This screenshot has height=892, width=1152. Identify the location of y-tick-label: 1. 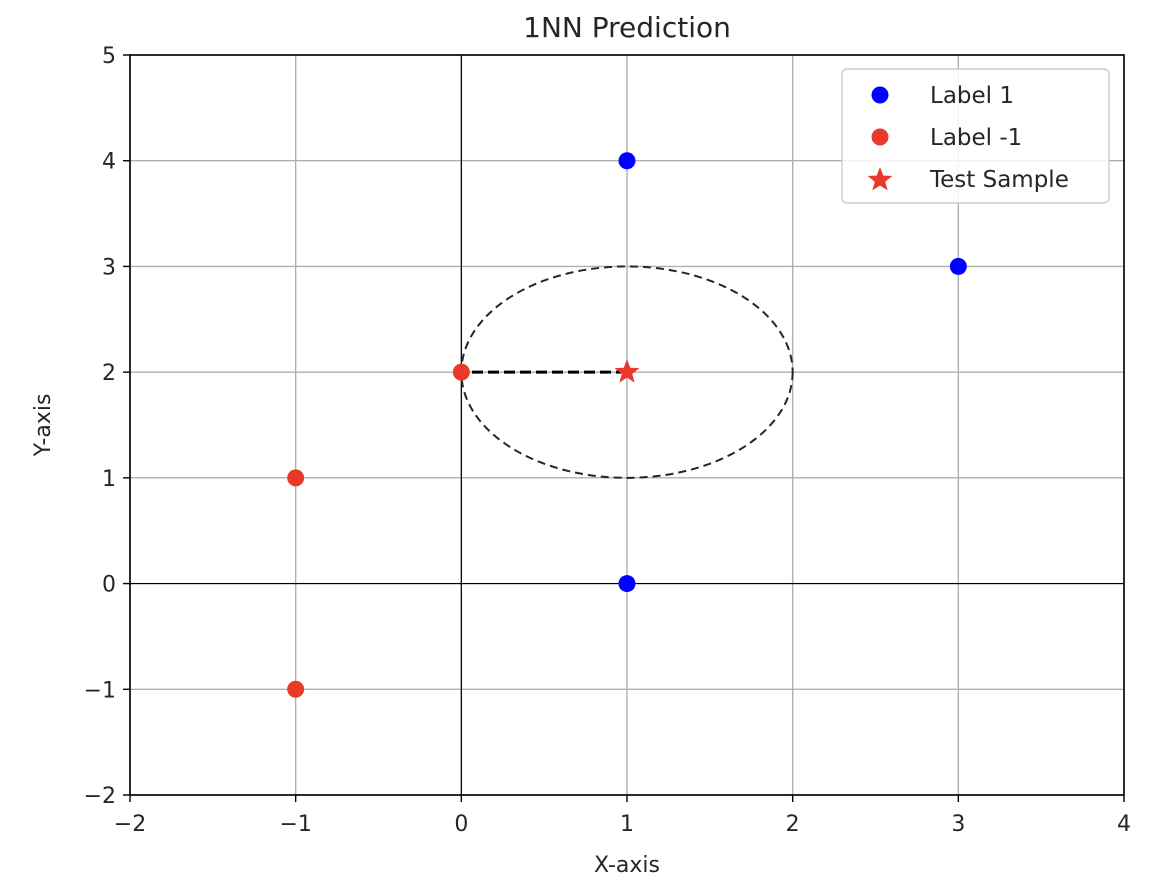
(109, 479).